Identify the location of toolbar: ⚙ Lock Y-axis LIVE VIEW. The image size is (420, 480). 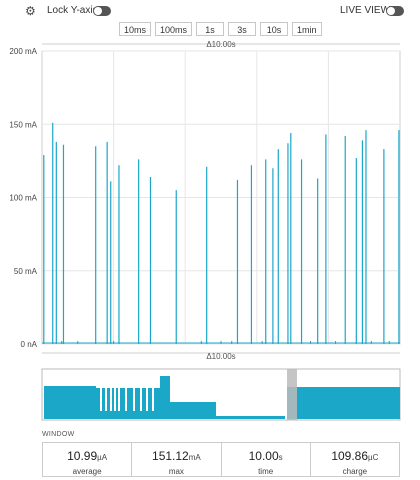
(210, 11).